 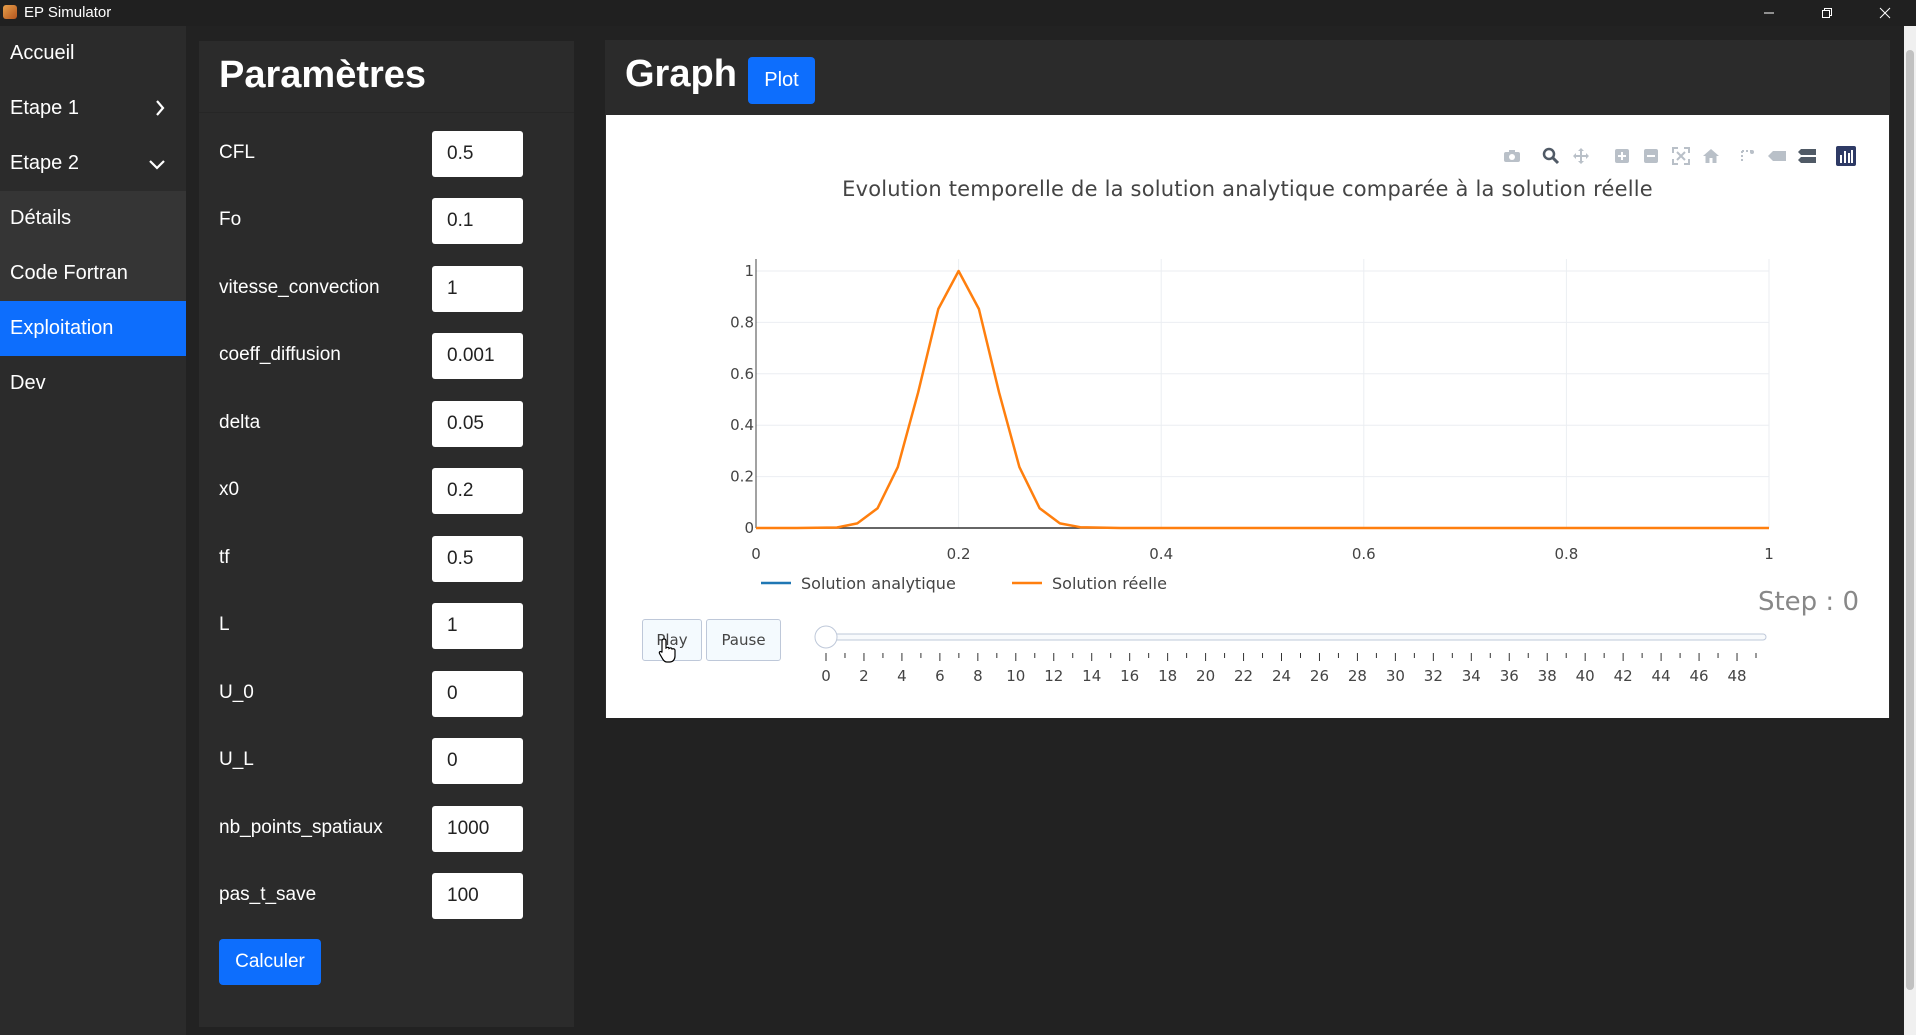 What do you see at coordinates (940, 676) in the screenshot?
I see `slider-tick-label: 6` at bounding box center [940, 676].